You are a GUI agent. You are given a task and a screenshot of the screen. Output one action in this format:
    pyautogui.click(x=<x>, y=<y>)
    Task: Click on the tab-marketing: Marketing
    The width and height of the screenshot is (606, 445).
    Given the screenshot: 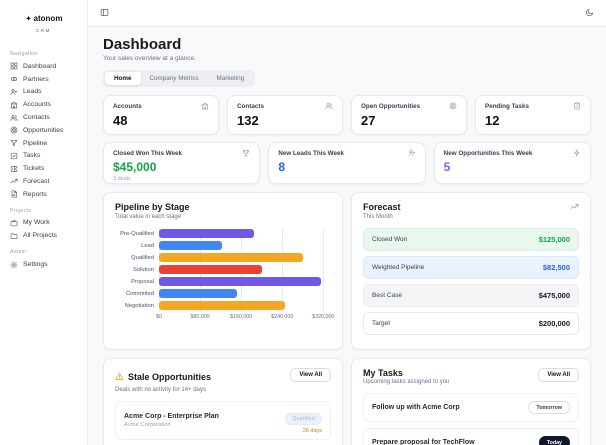 What is the action you would take?
    pyautogui.click(x=230, y=78)
    